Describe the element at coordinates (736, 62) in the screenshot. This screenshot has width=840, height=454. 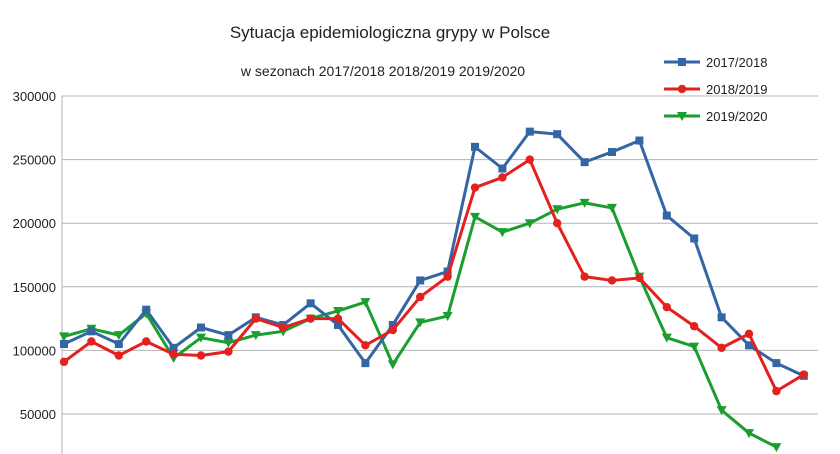
I see `legend-label: 2017/2018` at that location.